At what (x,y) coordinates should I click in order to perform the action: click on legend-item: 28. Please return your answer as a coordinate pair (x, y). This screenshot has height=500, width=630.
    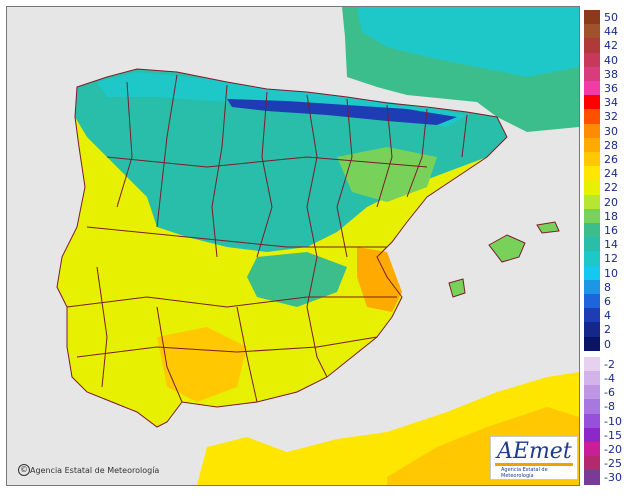
    Looking at the image, I should click on (607, 145).